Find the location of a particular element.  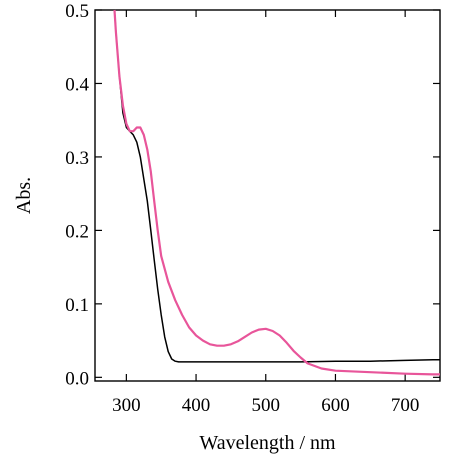

y-tick-label: 0.2 is located at coordinates (77, 231).